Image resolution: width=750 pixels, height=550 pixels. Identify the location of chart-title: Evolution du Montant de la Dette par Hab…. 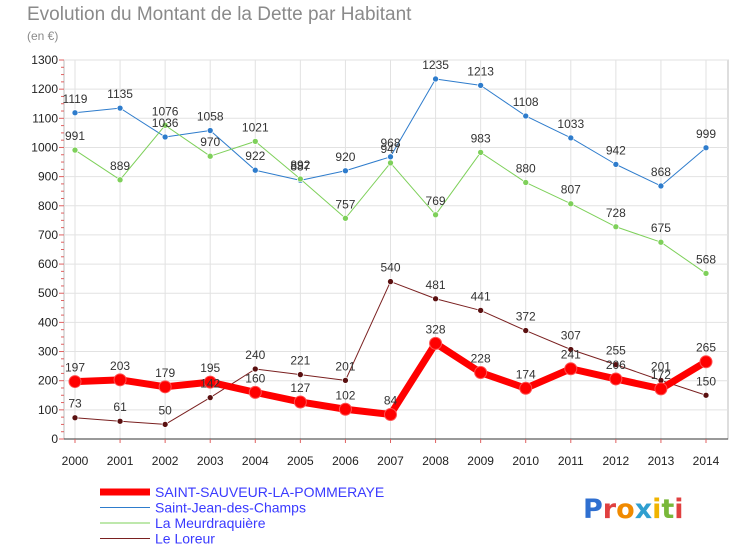
(219, 14).